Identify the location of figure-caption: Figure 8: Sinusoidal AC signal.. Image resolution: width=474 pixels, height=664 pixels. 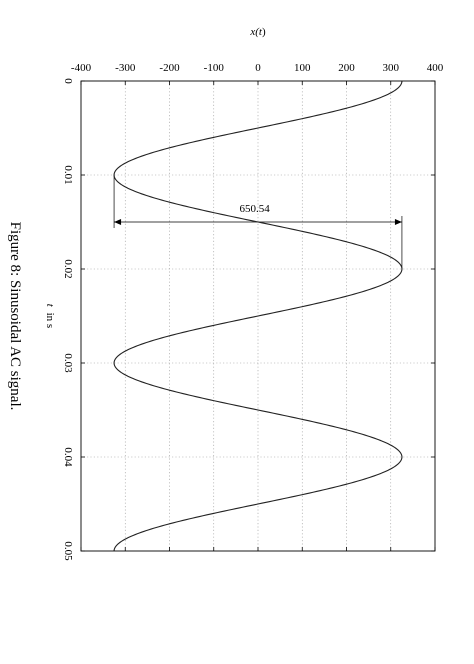
(15, 316).